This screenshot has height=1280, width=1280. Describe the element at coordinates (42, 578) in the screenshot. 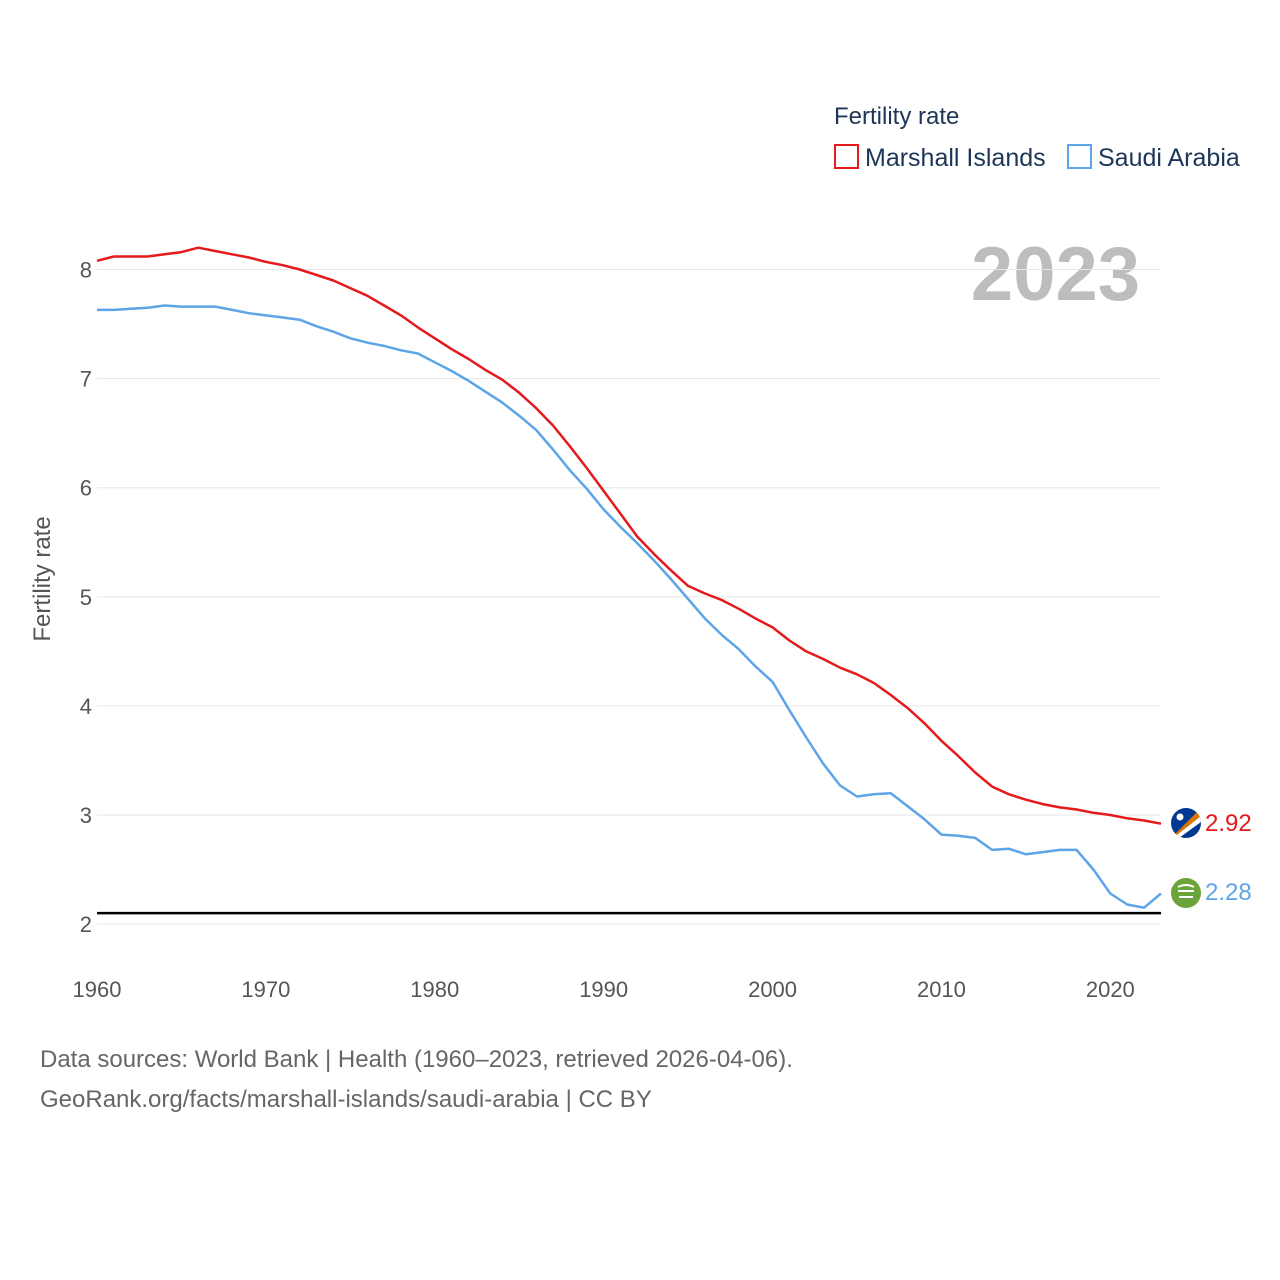

I see `y-axis-label: Fertility rate` at that location.